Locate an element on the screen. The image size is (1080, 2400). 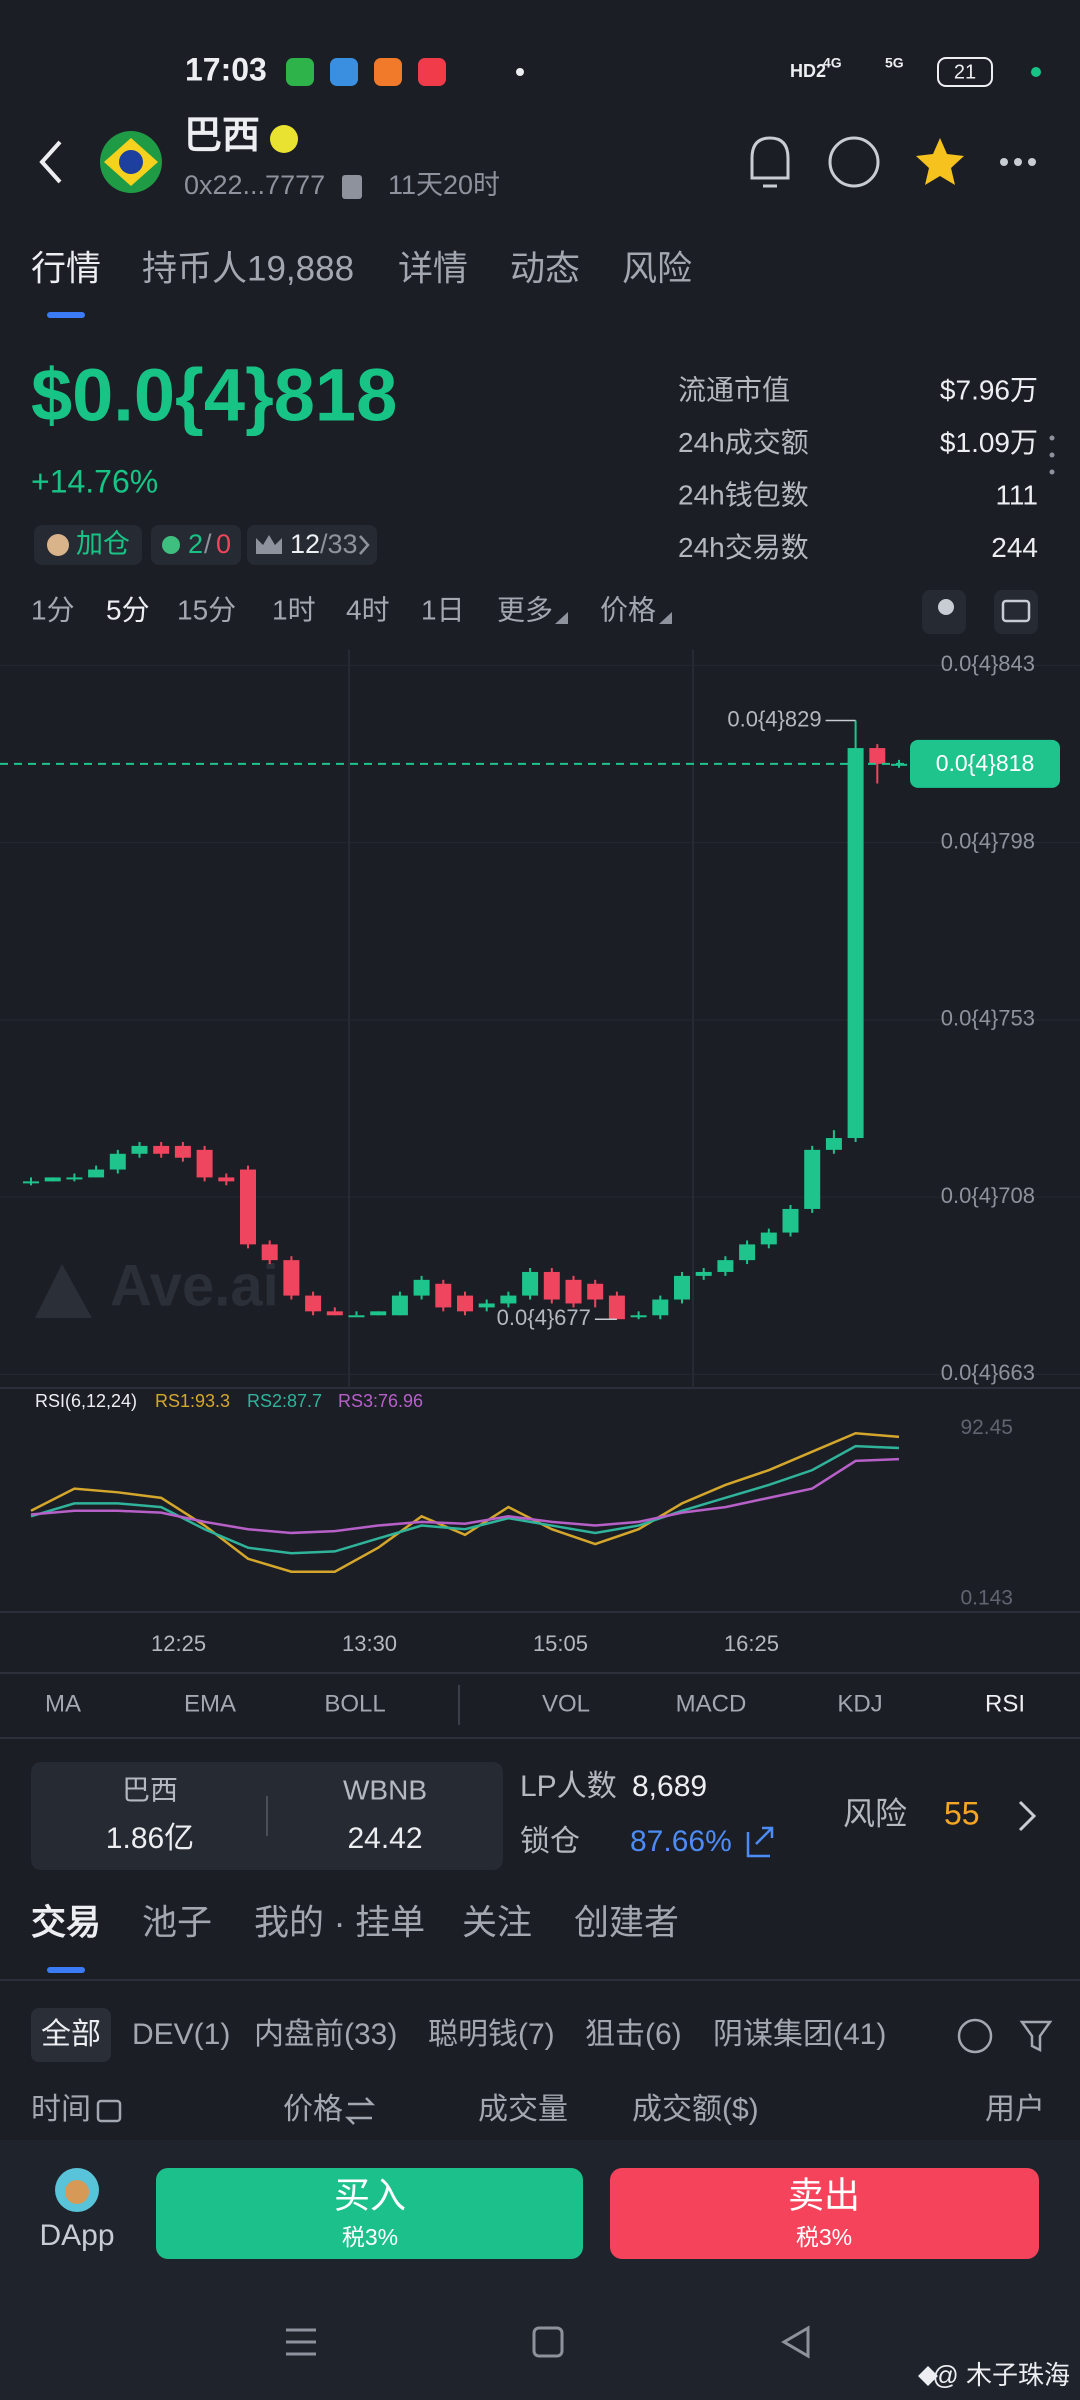
battery-outline is located at coordinates (965, 72).